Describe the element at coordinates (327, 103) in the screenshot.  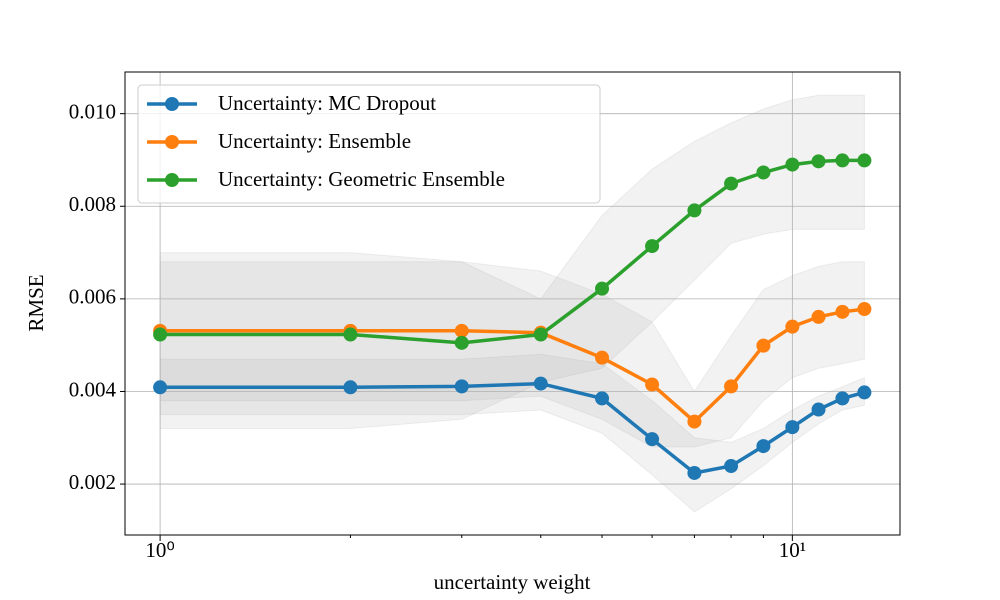
I see `legend-label: Uncertainty: MC Dropout` at that location.